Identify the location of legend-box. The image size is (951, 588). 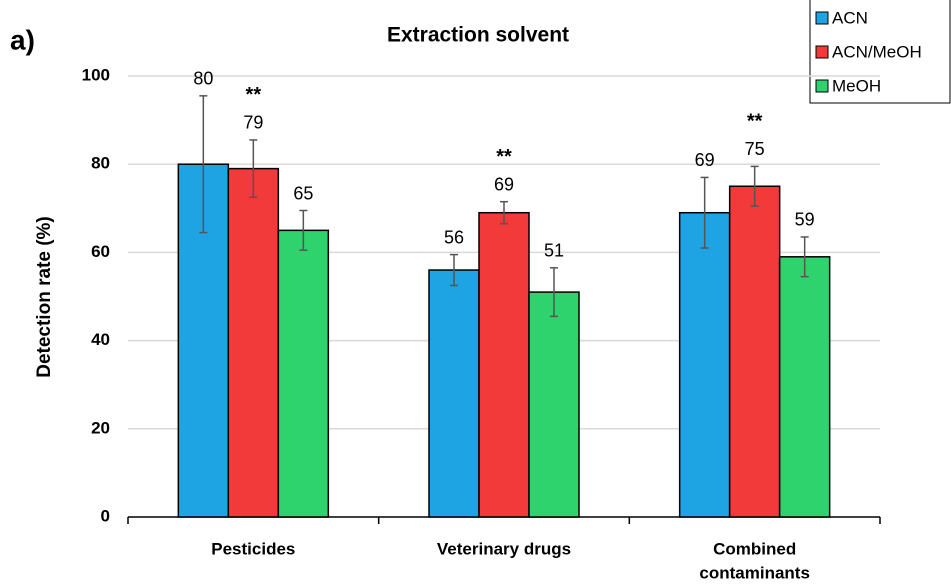
(880, 52).